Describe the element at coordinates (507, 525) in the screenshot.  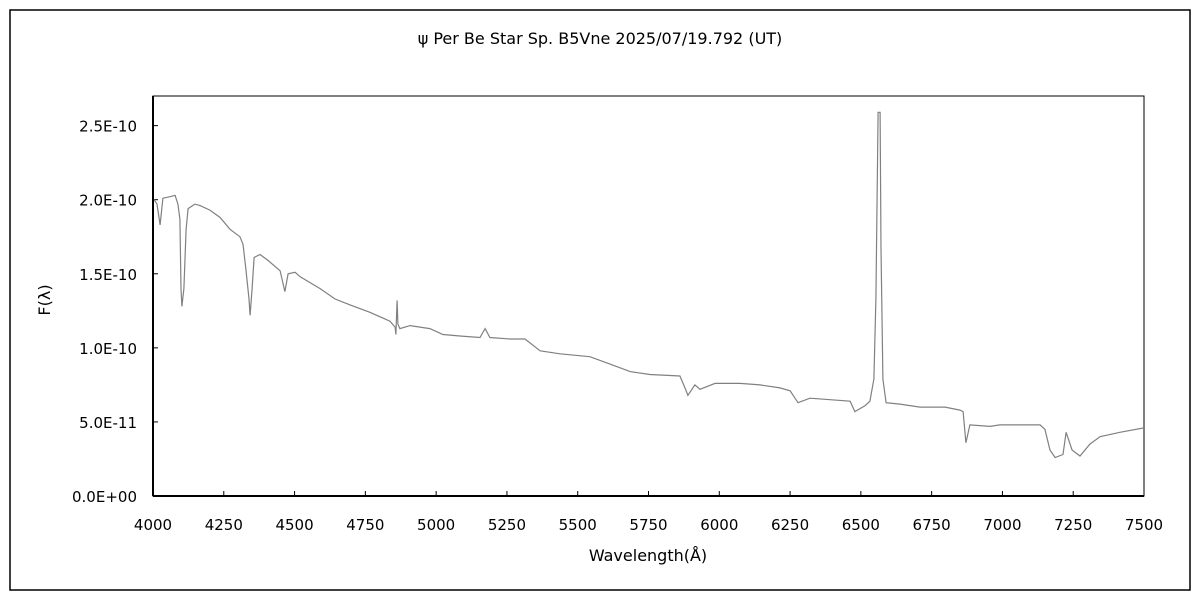
I see `x-tick-label: 5250` at that location.